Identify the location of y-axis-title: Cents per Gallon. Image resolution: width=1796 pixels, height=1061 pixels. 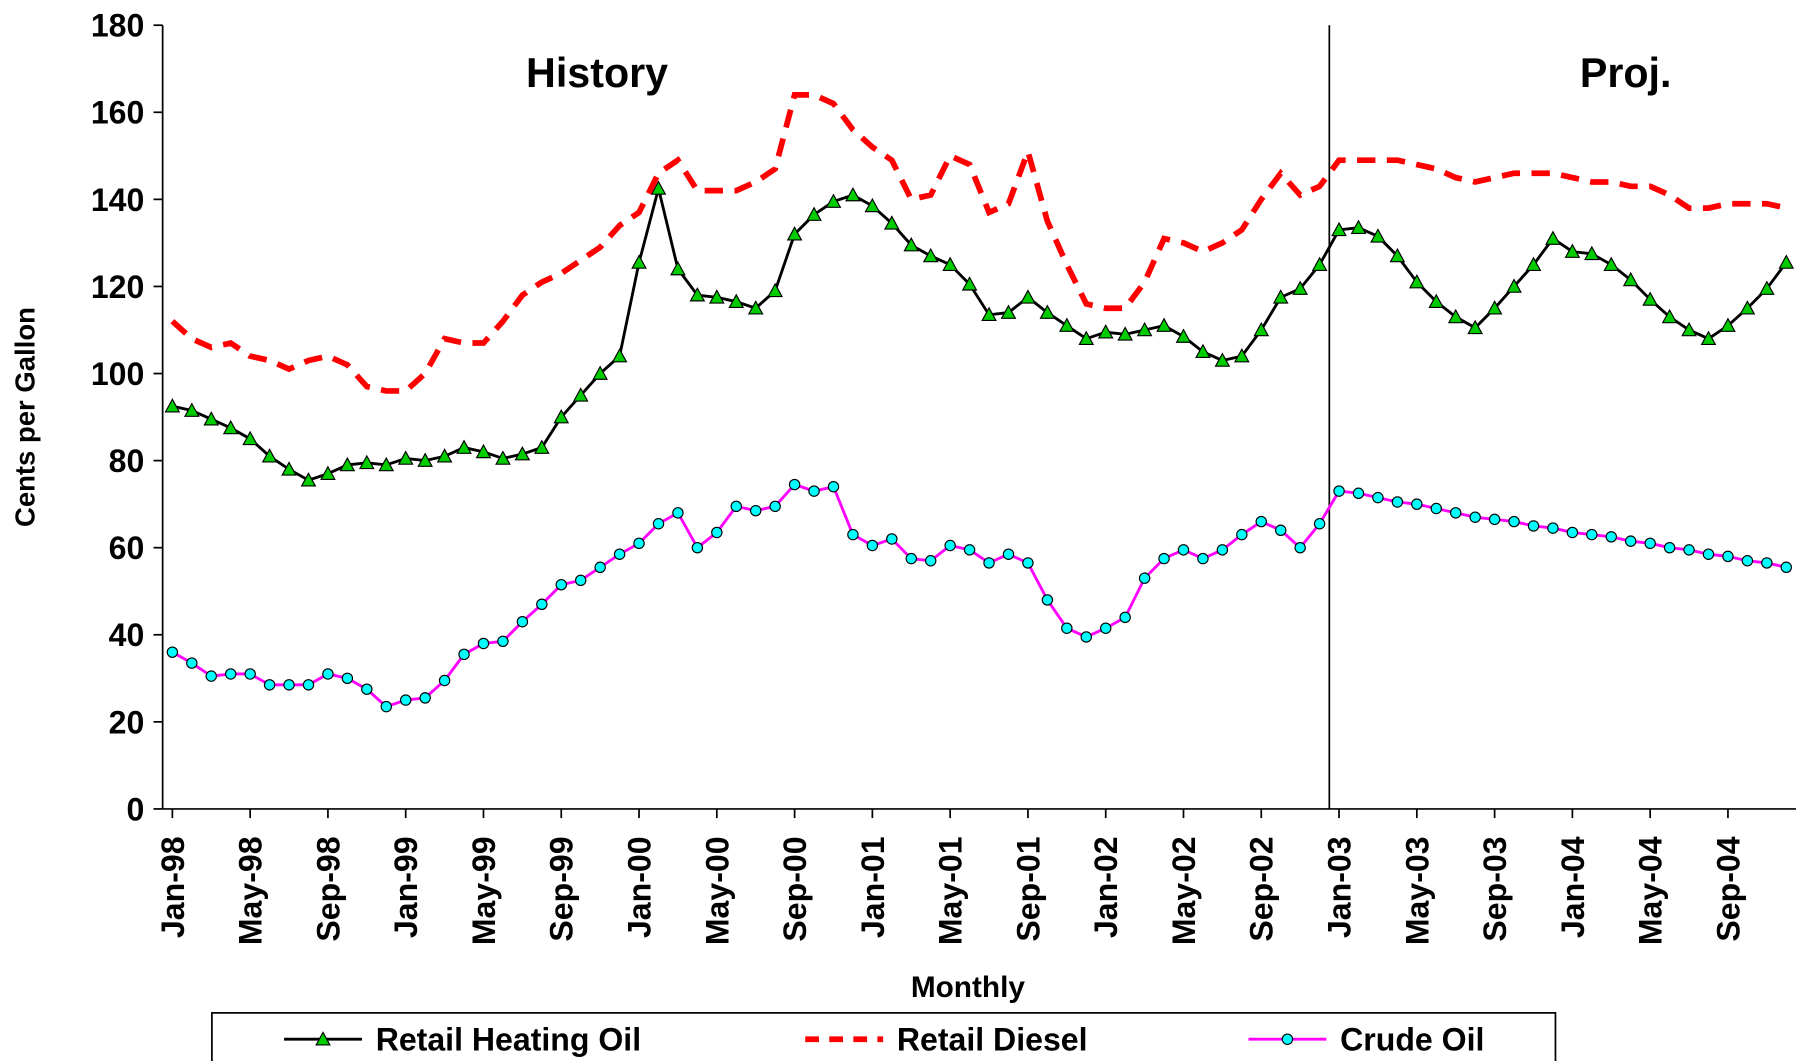
(24, 417).